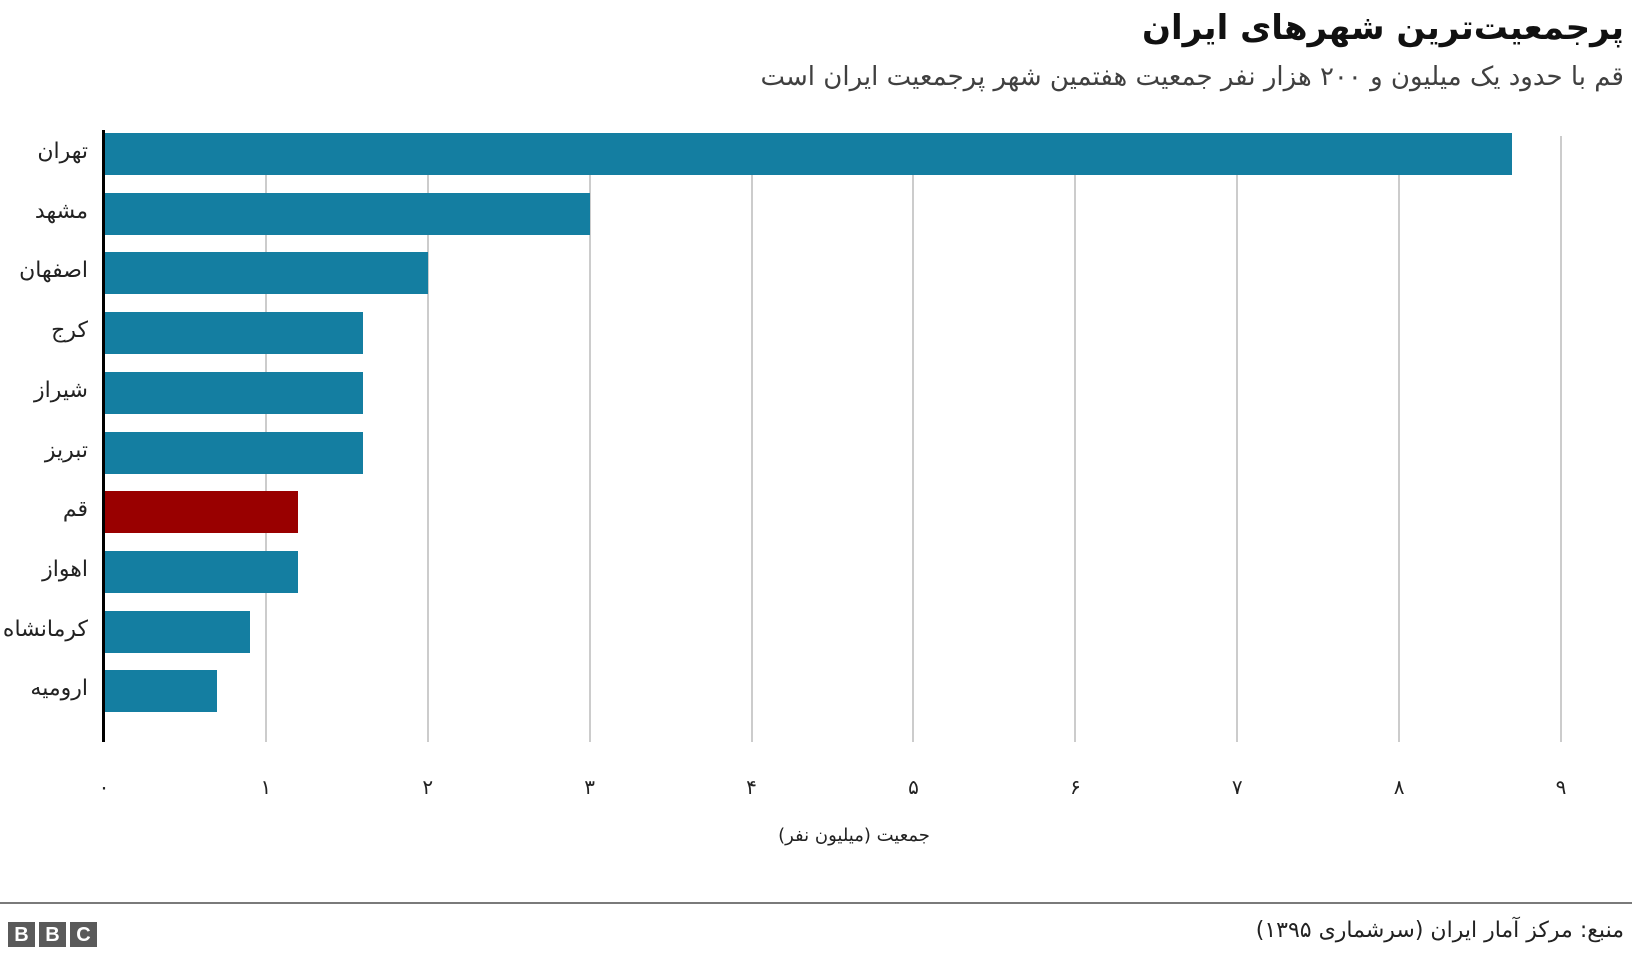 The image size is (1632, 960). What do you see at coordinates (69, 331) in the screenshot?
I see `category-label: کرج` at bounding box center [69, 331].